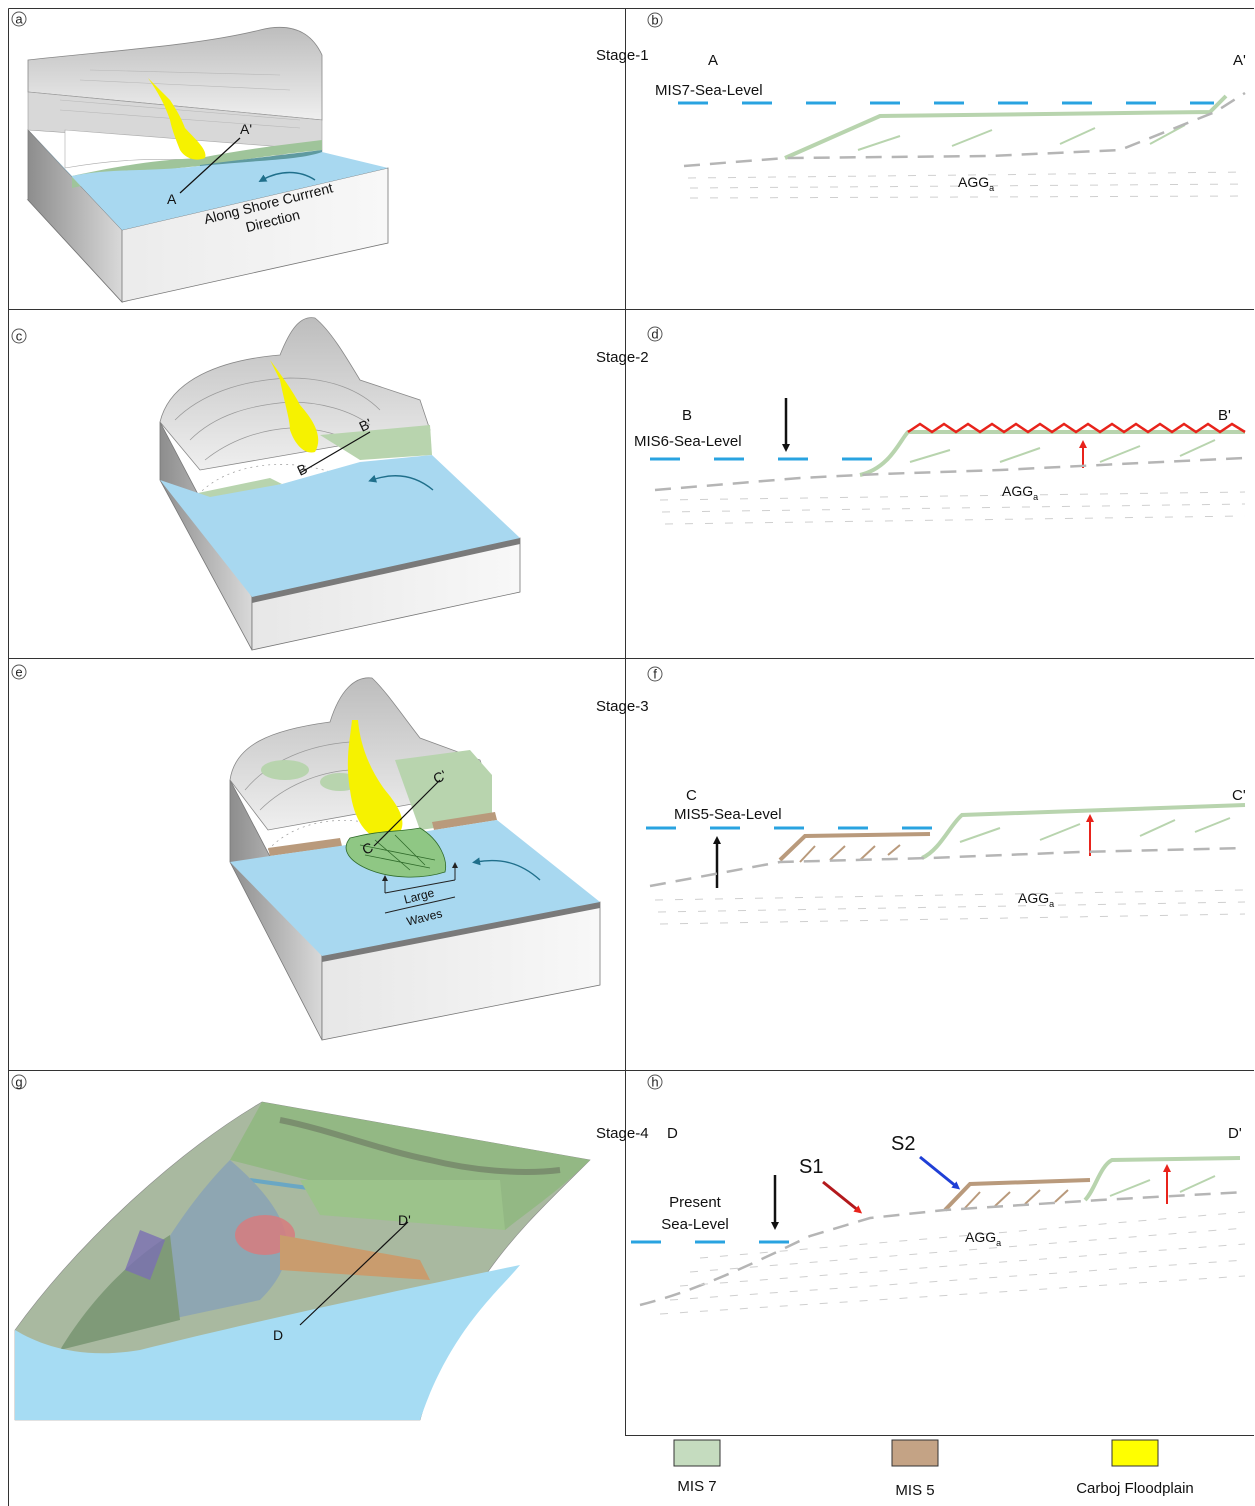 The image size is (1255, 1506). I want to click on panel-f-stage: Stage-3, so click(622, 706).